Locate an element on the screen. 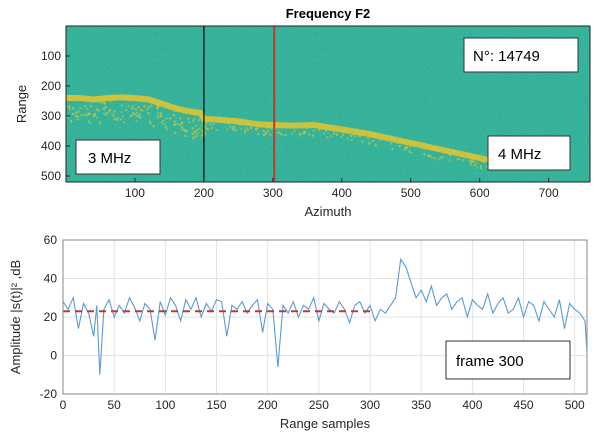 This screenshot has width=597, height=435. line-x-tick-label: 50 is located at coordinates (114, 405).